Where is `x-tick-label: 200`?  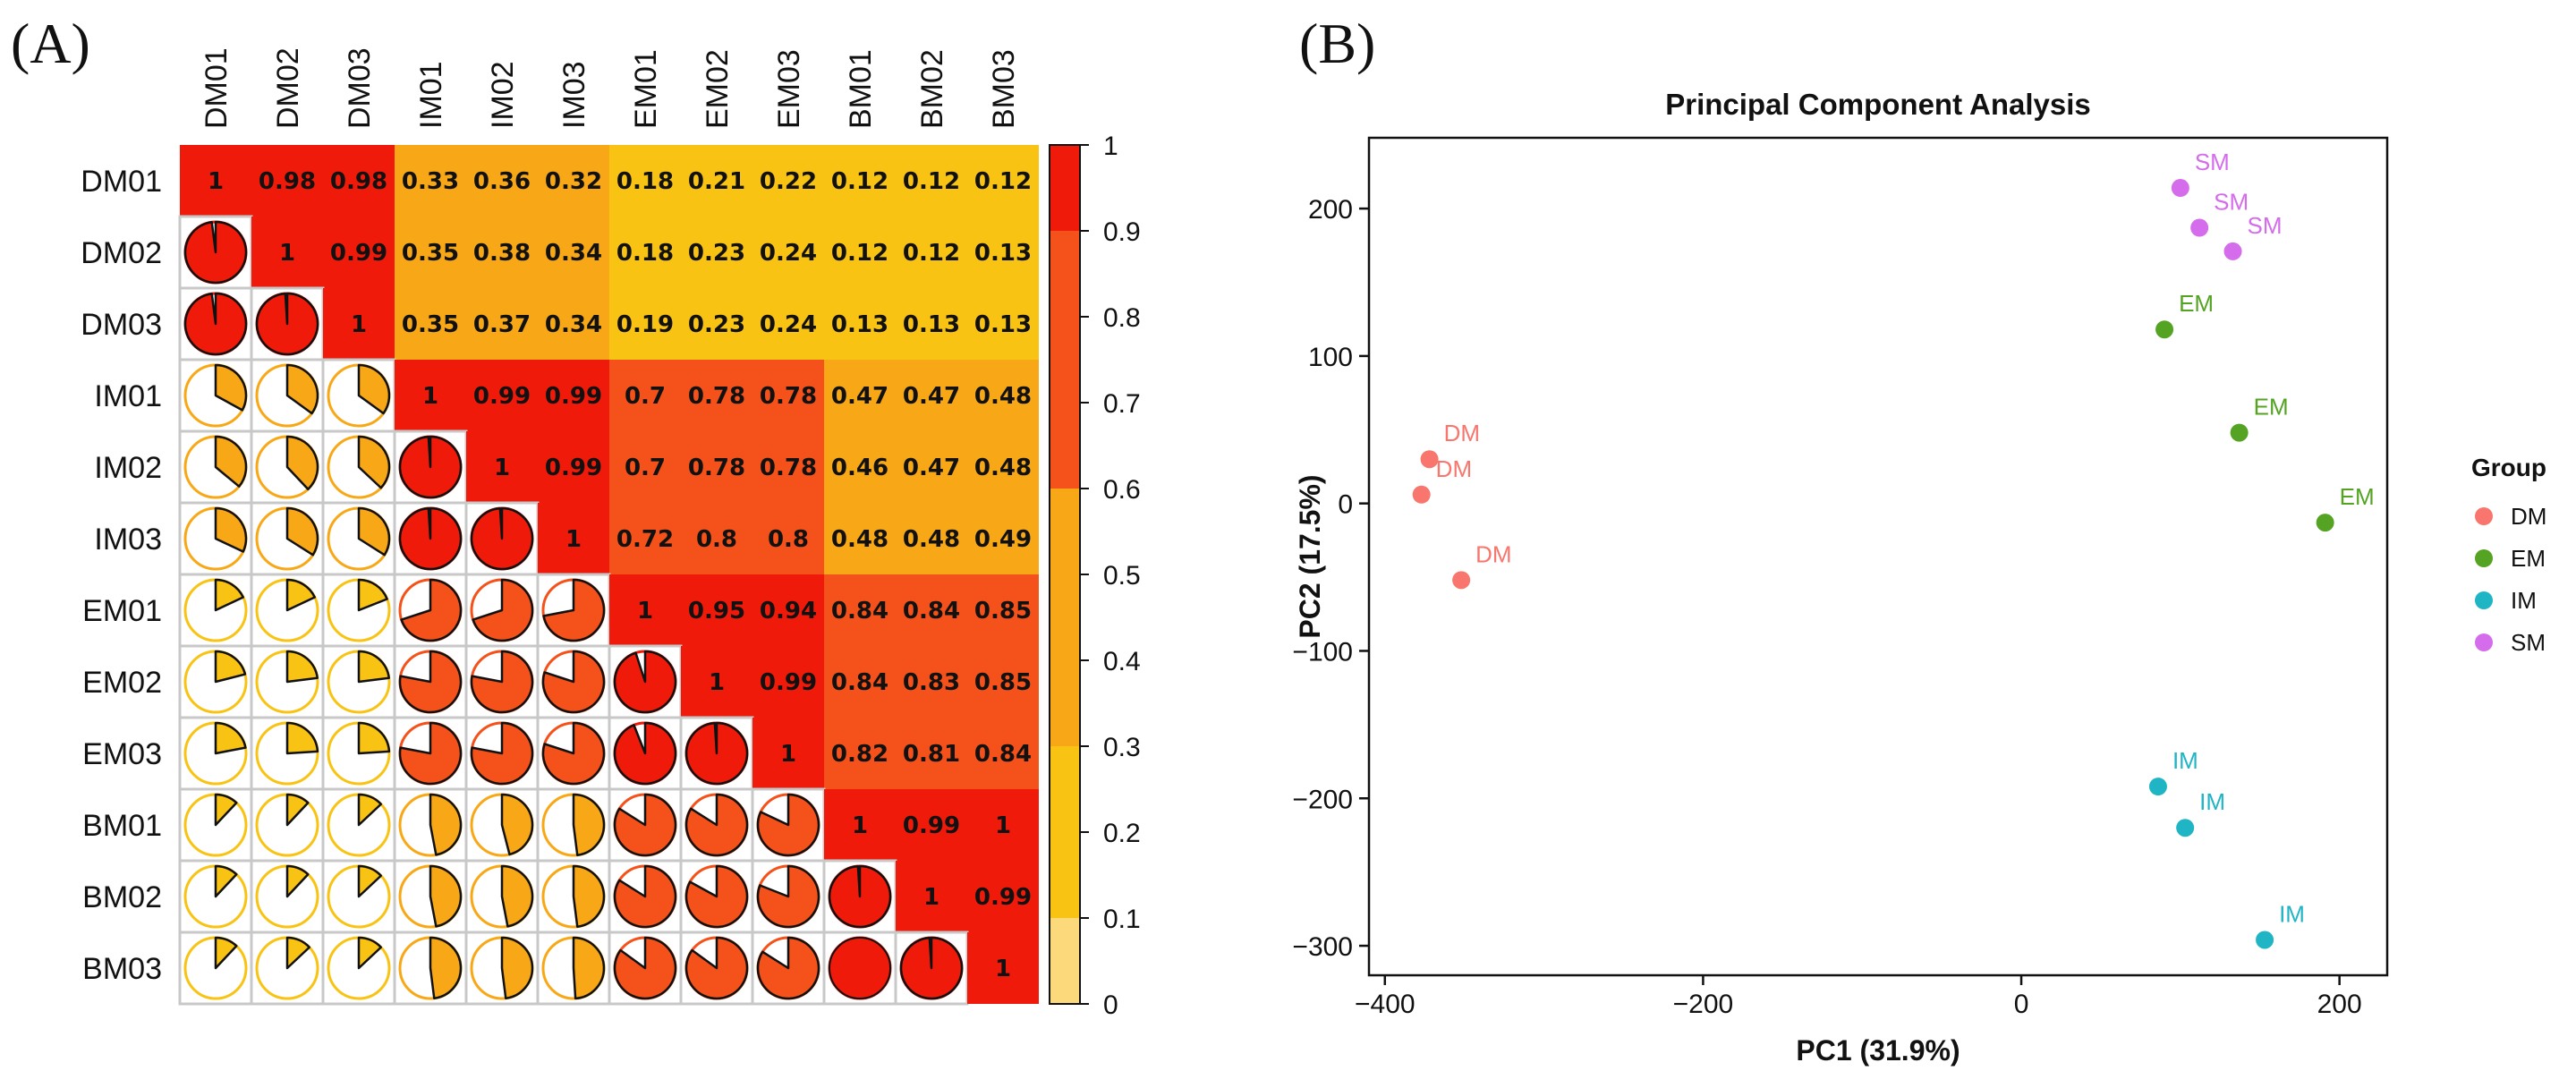 x-tick-label: 200 is located at coordinates (2339, 1005).